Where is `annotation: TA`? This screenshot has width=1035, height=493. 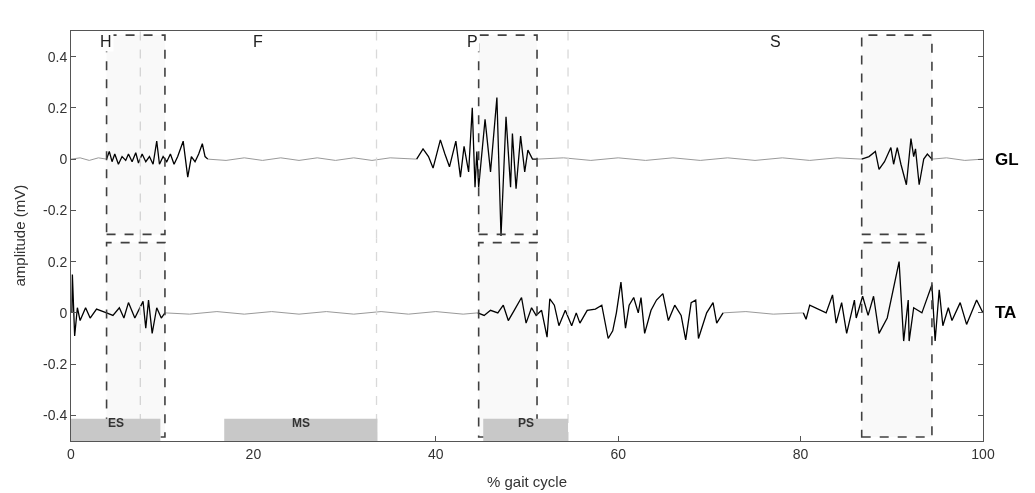 annotation: TA is located at coordinates (1006, 312).